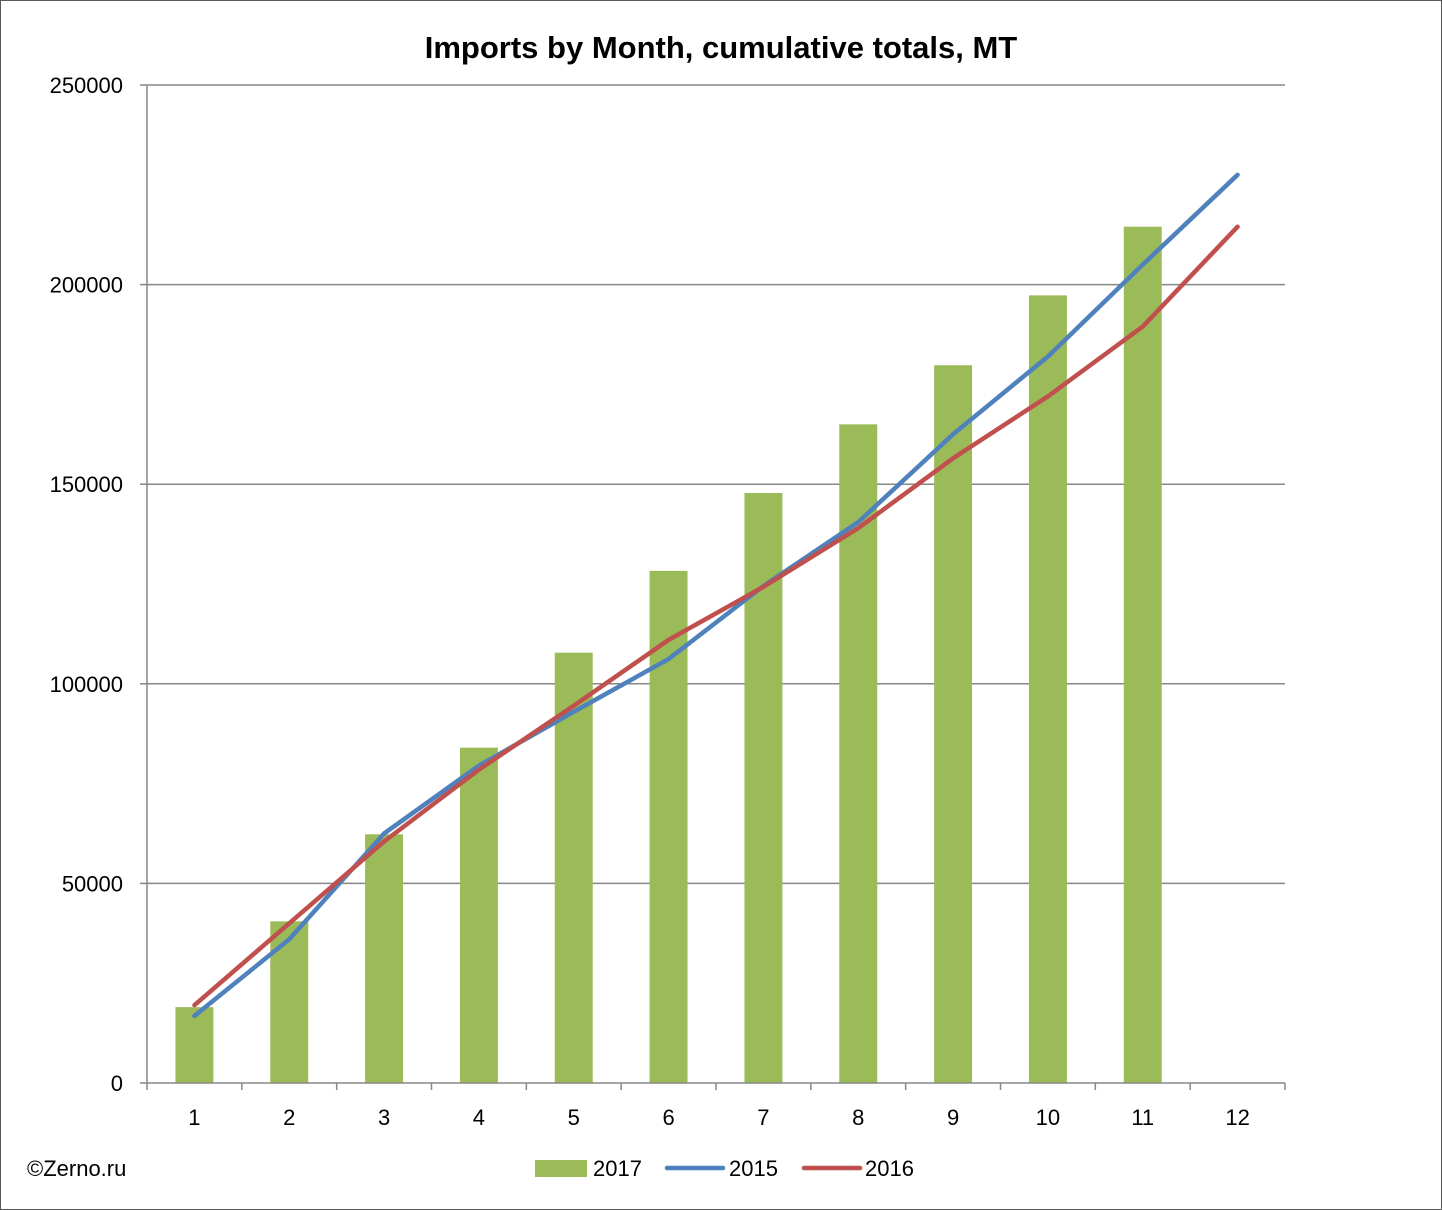 Image resolution: width=1442 pixels, height=1210 pixels. Describe the element at coordinates (753, 1168) in the screenshot. I see `legend-label-2015: 2015` at that location.